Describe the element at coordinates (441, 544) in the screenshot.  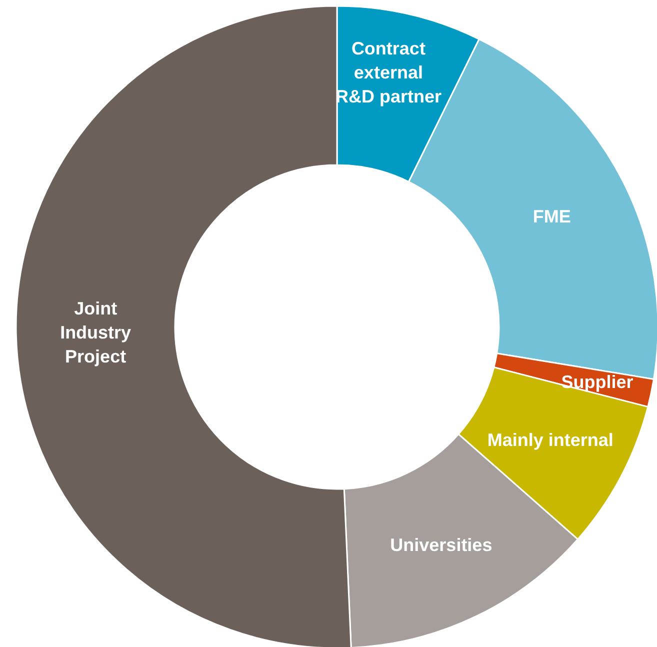
I see `slice-label: Universities` at that location.